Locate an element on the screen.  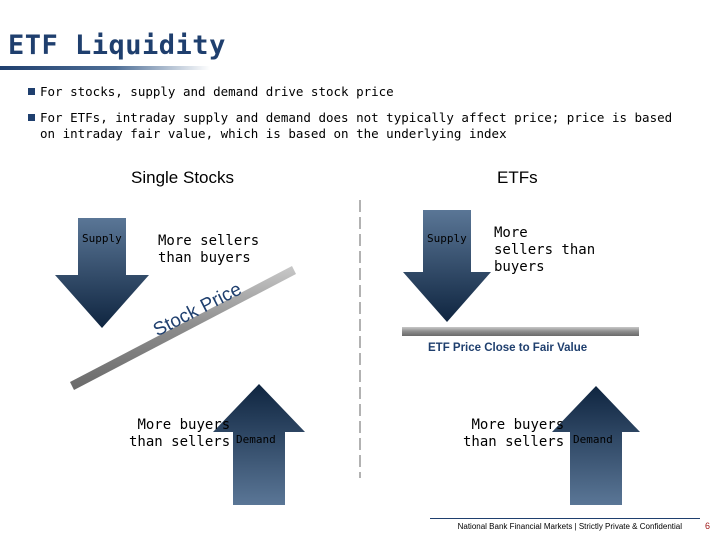
right-sellers-line-1: More is located at coordinates (511, 233).